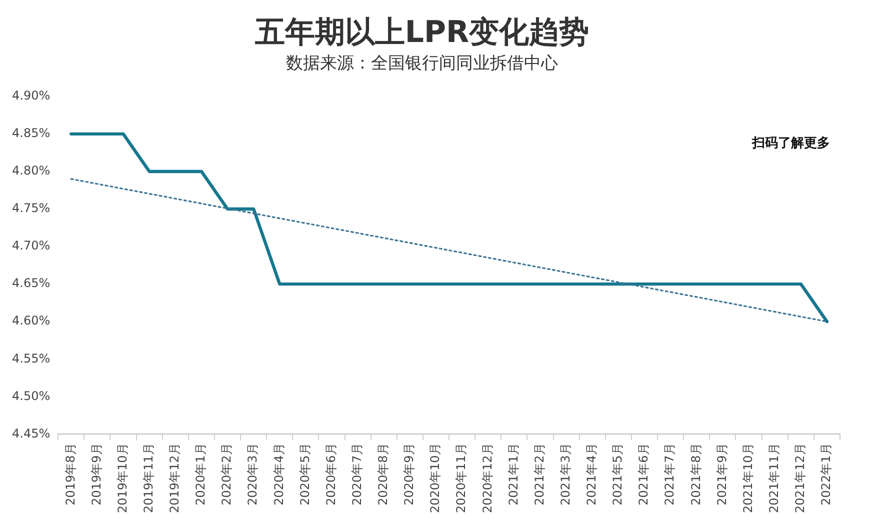 This screenshot has height=520, width=870. I want to click on x-tick-label: 2019年10月, so click(122, 478).